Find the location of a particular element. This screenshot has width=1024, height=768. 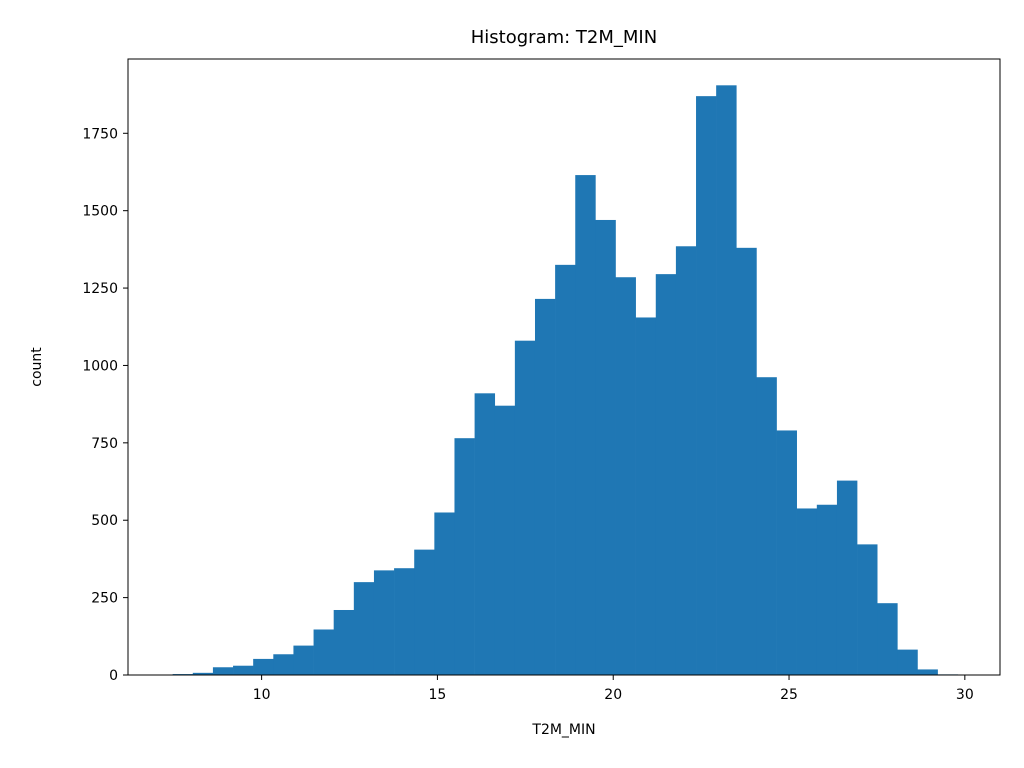

y-axis-label: count is located at coordinates (37, 367).